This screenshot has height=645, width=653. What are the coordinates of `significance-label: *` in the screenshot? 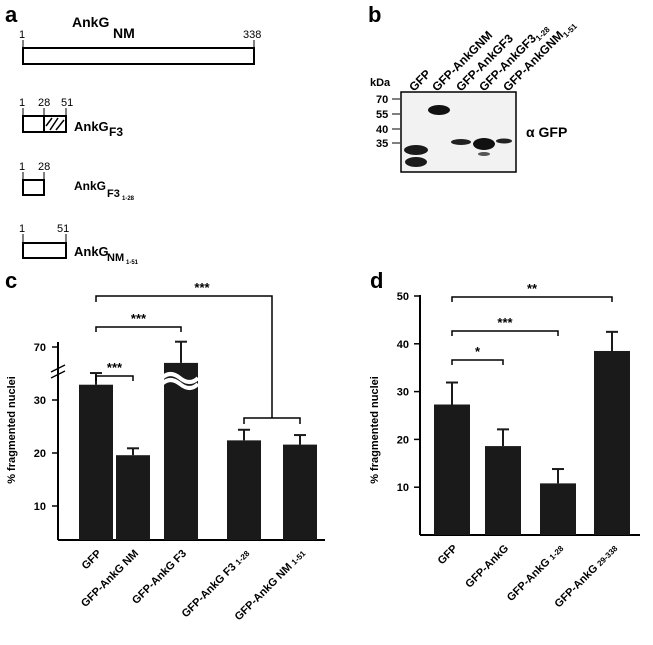 It's located at (478, 351).